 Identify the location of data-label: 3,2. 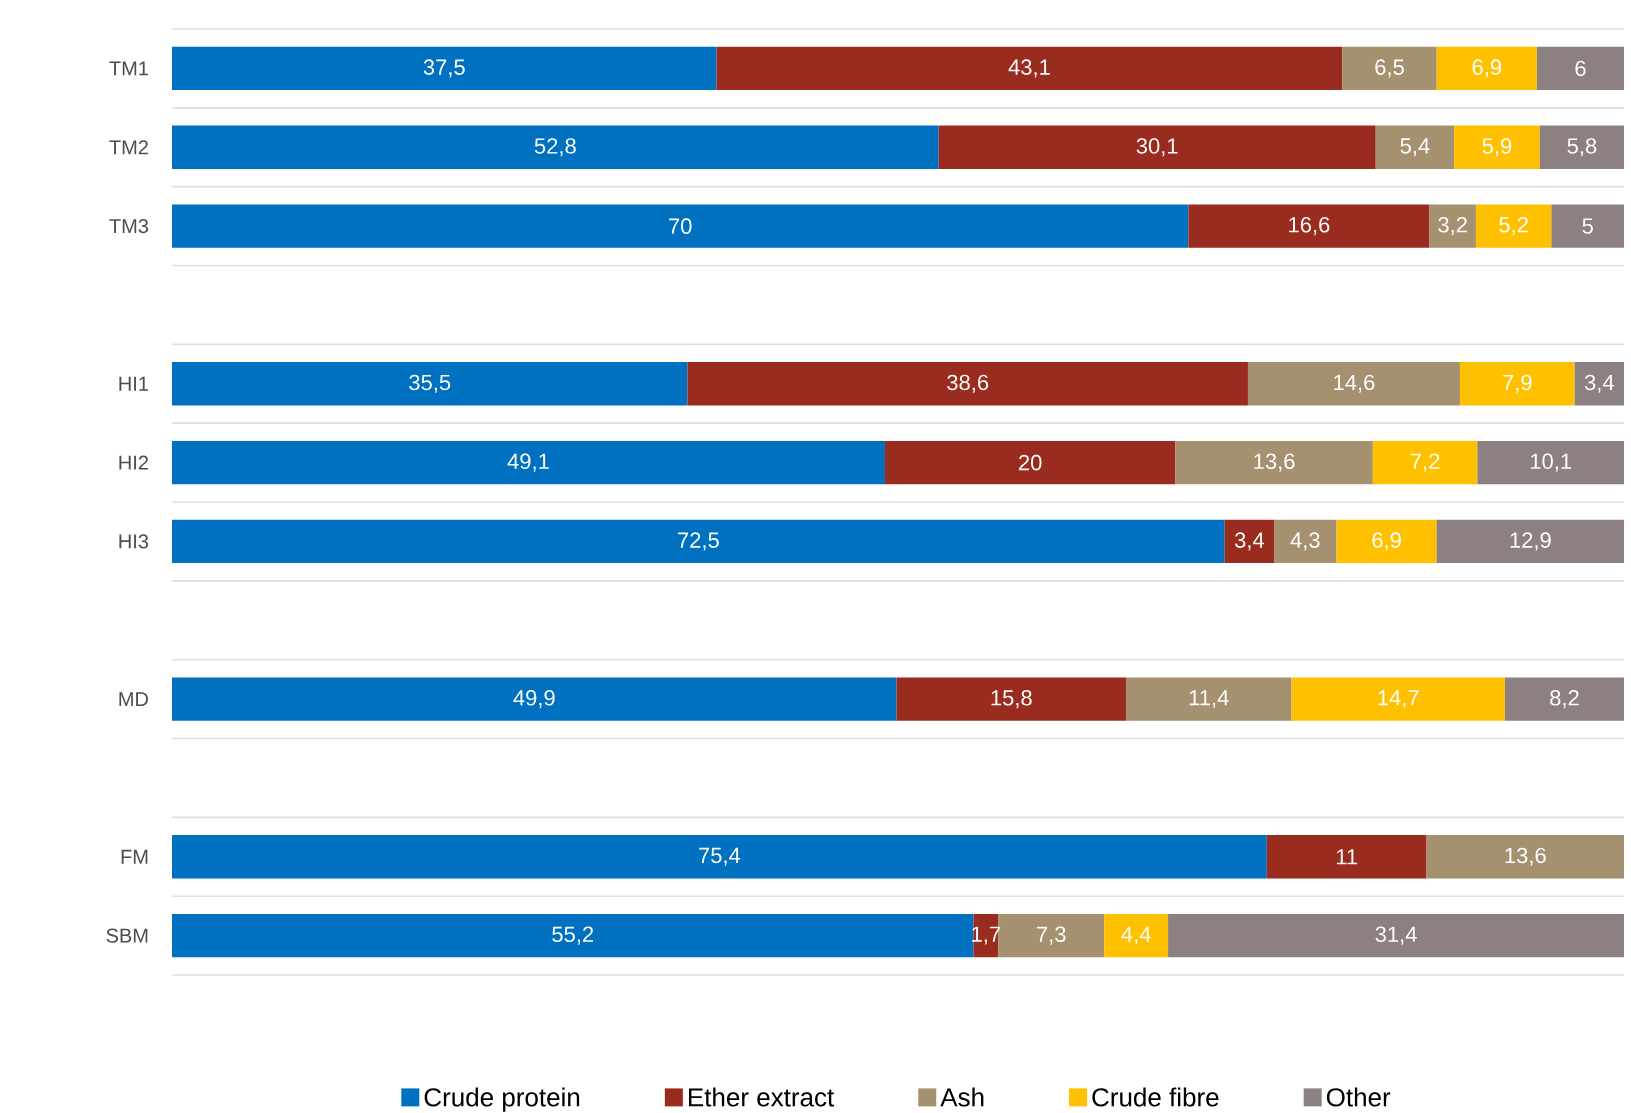
(1452, 226).